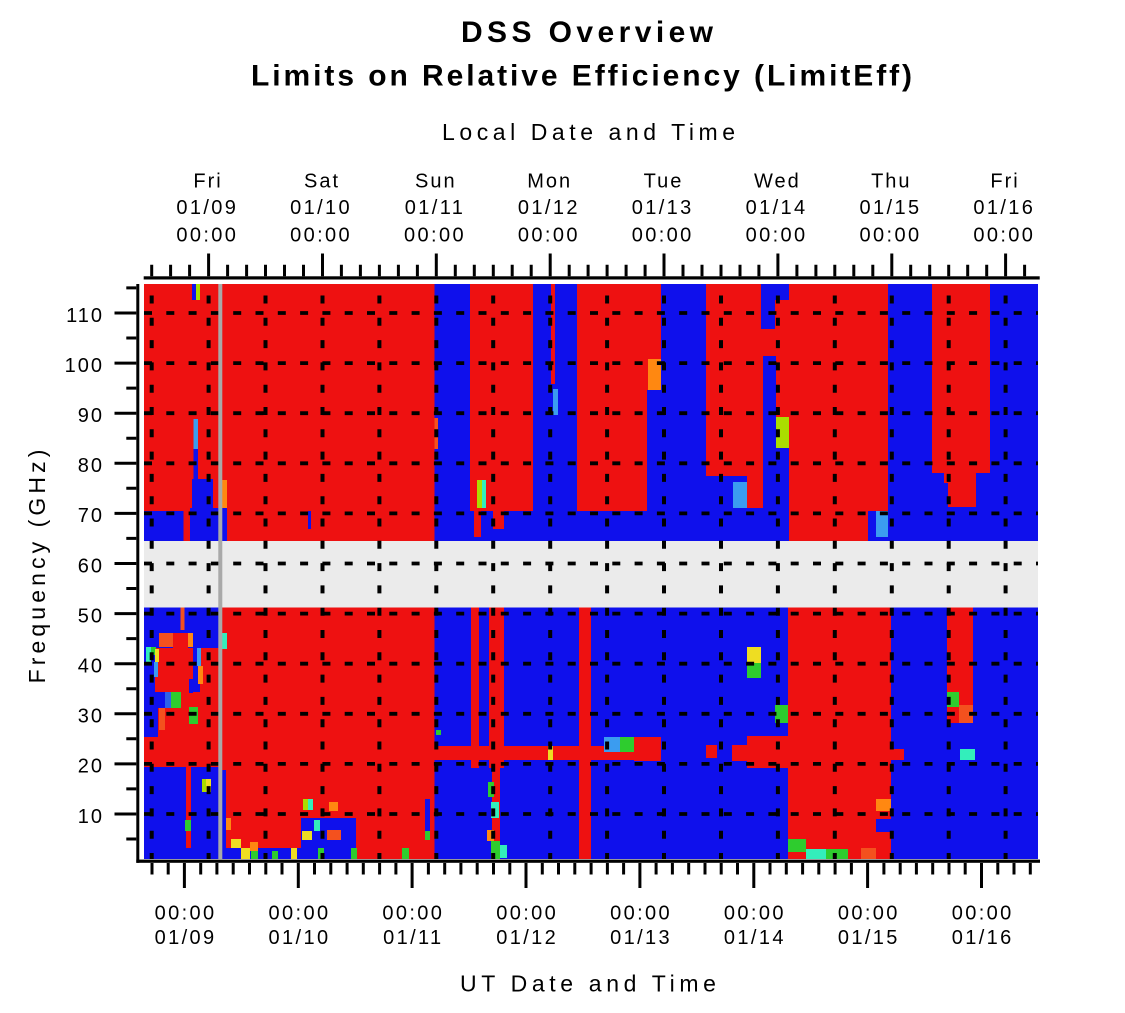 The width and height of the screenshot is (1125, 1013). I want to click on svg-text: 100, so click(84, 366).